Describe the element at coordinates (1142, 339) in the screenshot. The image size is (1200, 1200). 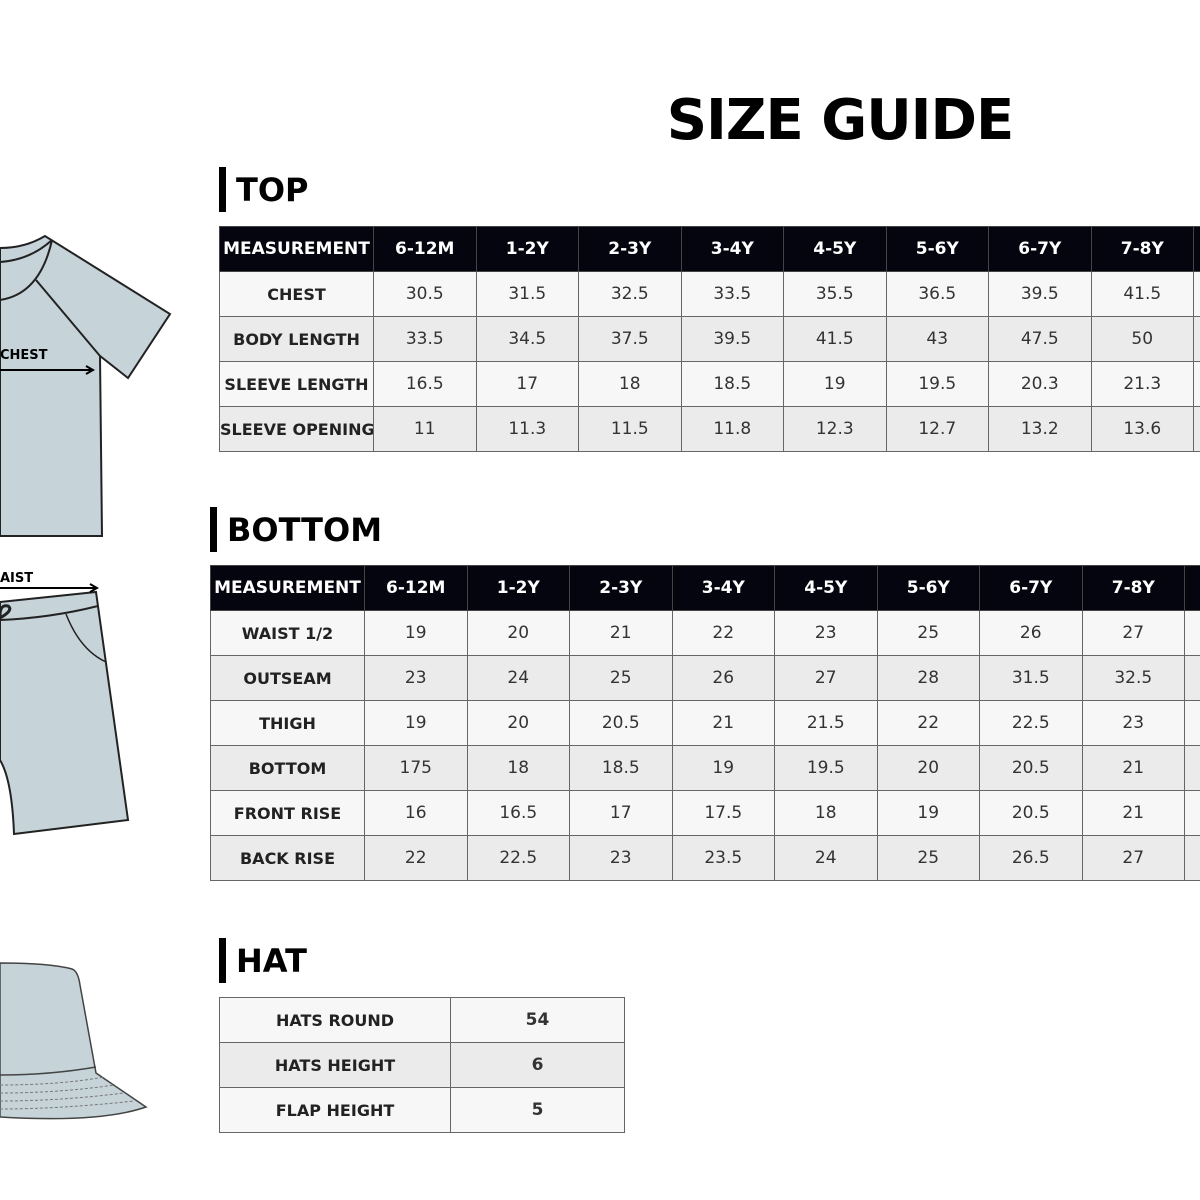
I see `table-cell: 50` at that location.